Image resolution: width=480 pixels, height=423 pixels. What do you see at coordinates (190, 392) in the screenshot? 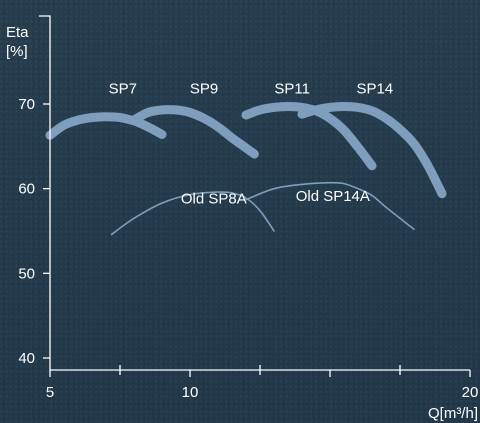
I see `x-tick-label-10: 10` at bounding box center [190, 392].